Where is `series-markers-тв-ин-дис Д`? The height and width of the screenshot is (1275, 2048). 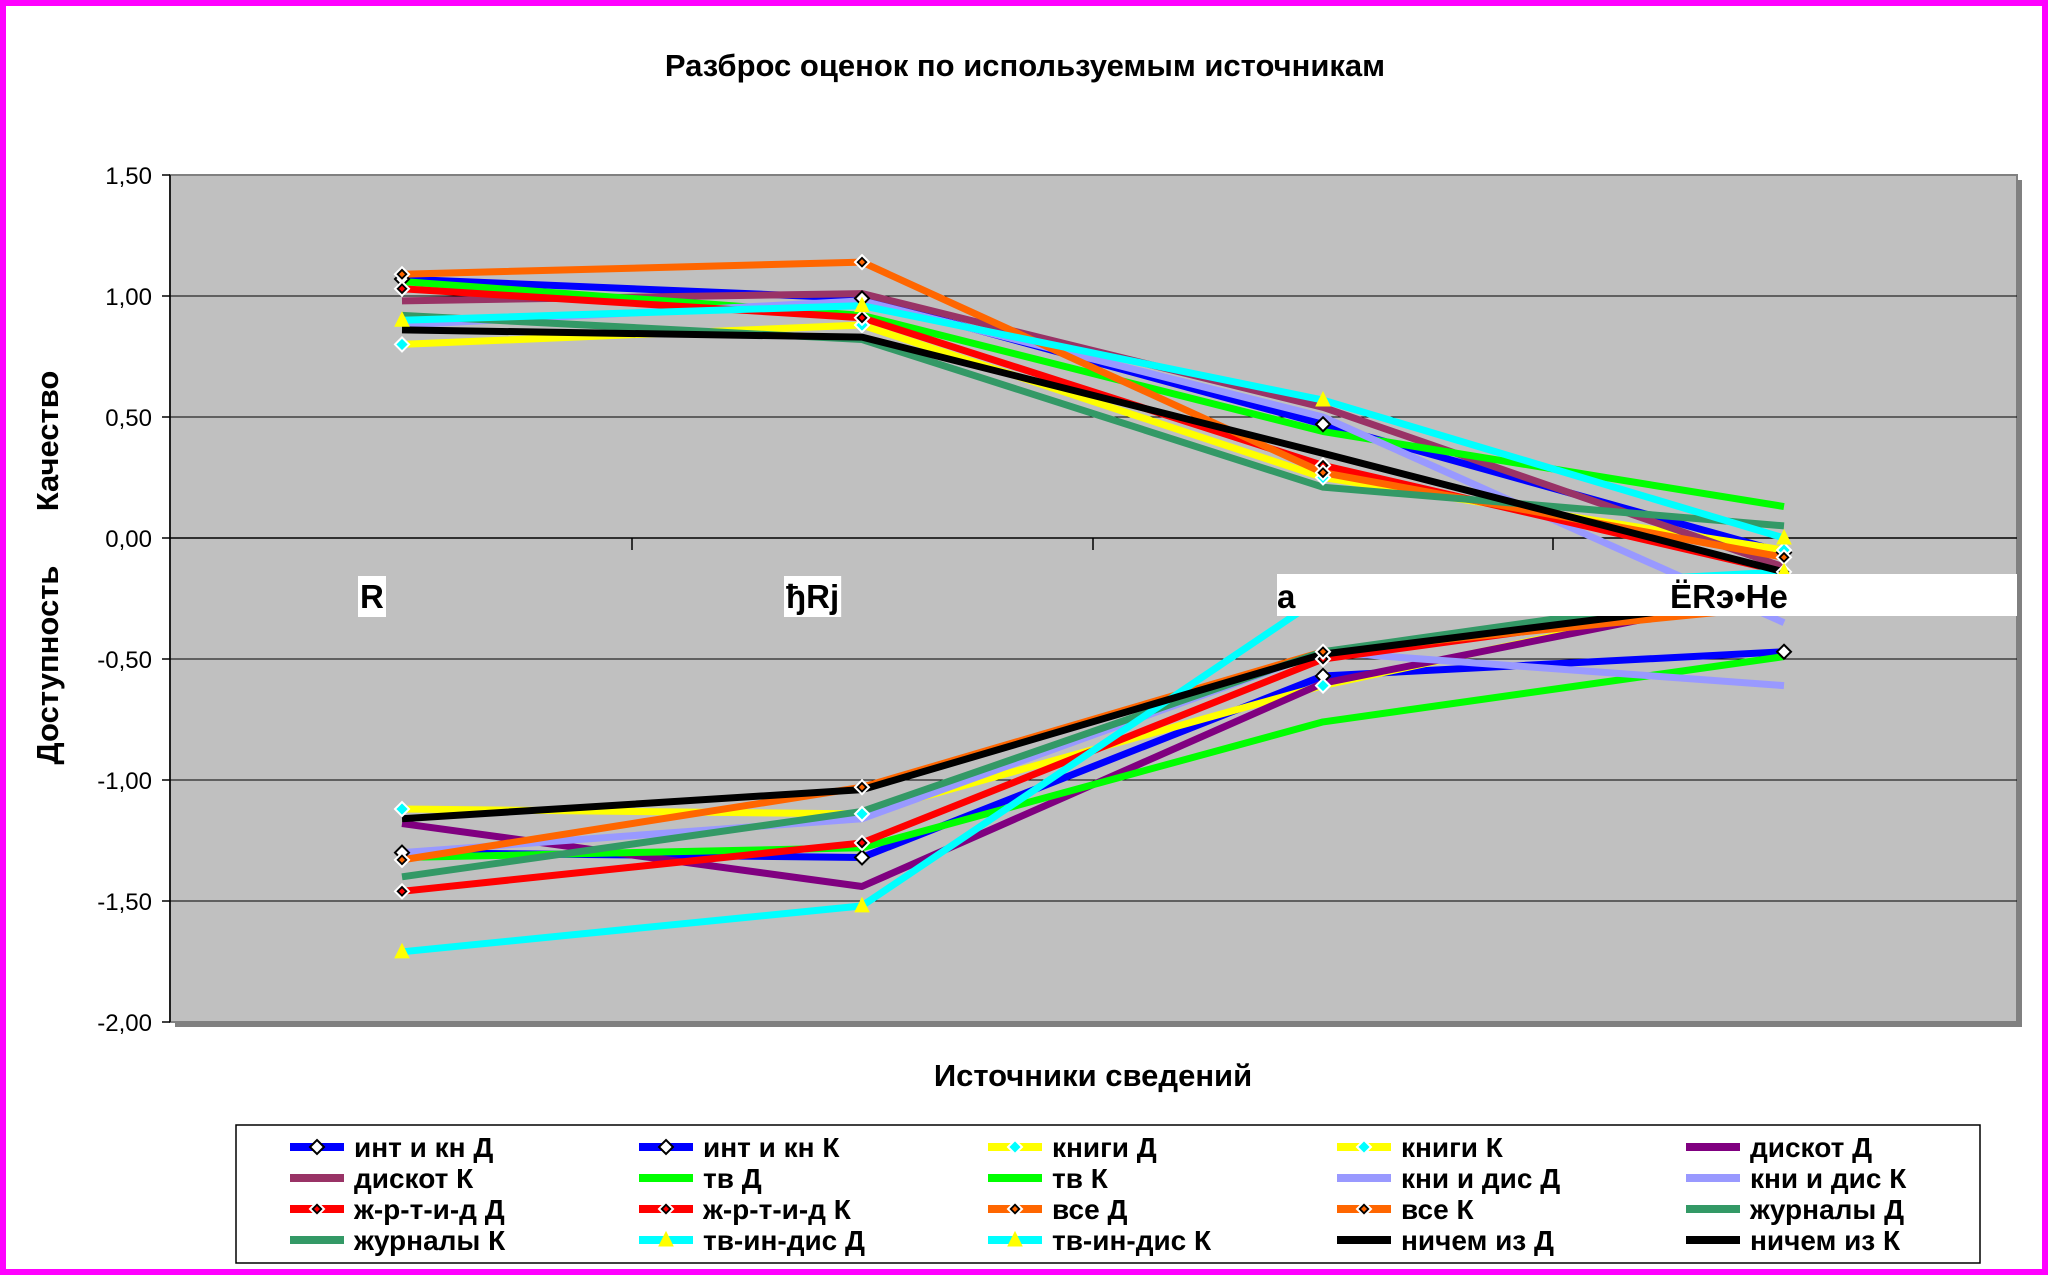
series-markers-тв-ин-дис Д is located at coordinates (1093, 420).